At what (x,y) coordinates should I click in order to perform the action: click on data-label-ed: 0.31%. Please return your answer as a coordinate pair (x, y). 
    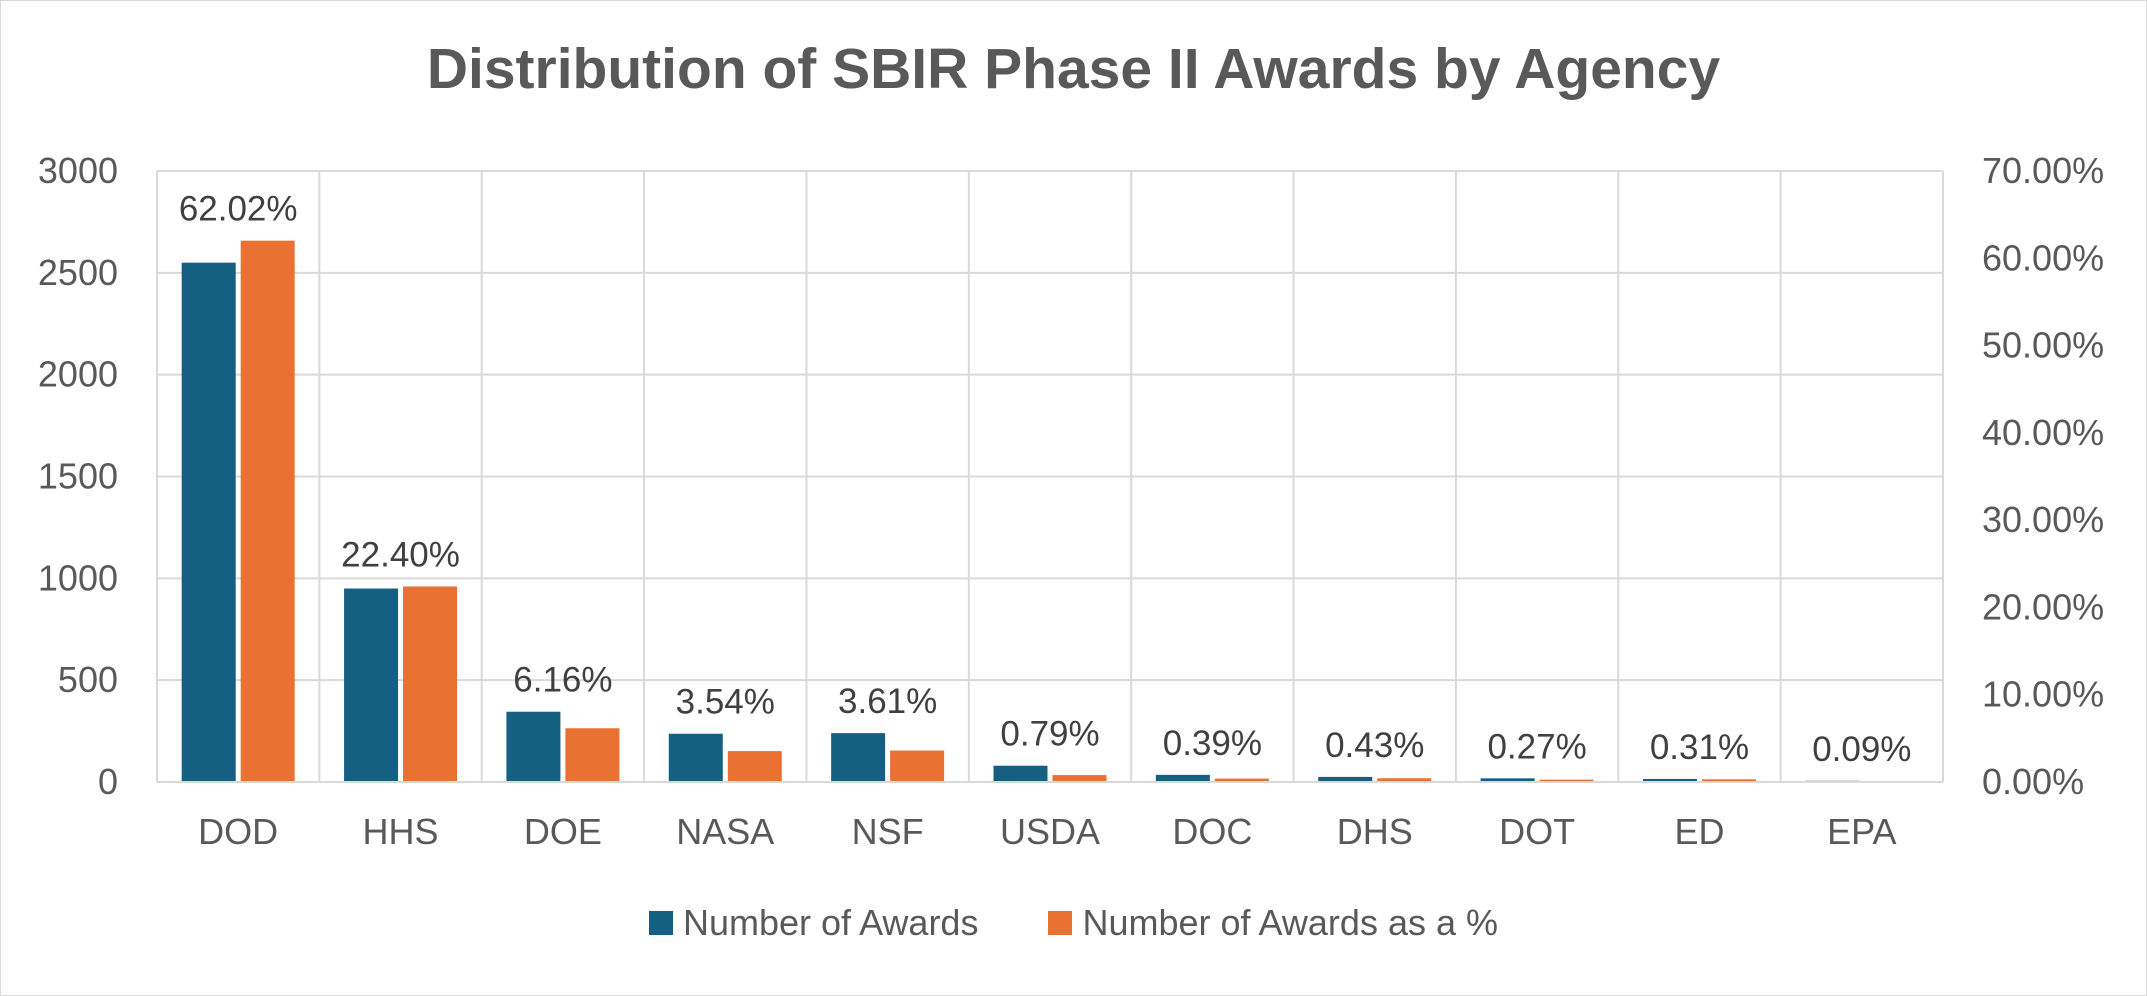
    Looking at the image, I should click on (1699, 747).